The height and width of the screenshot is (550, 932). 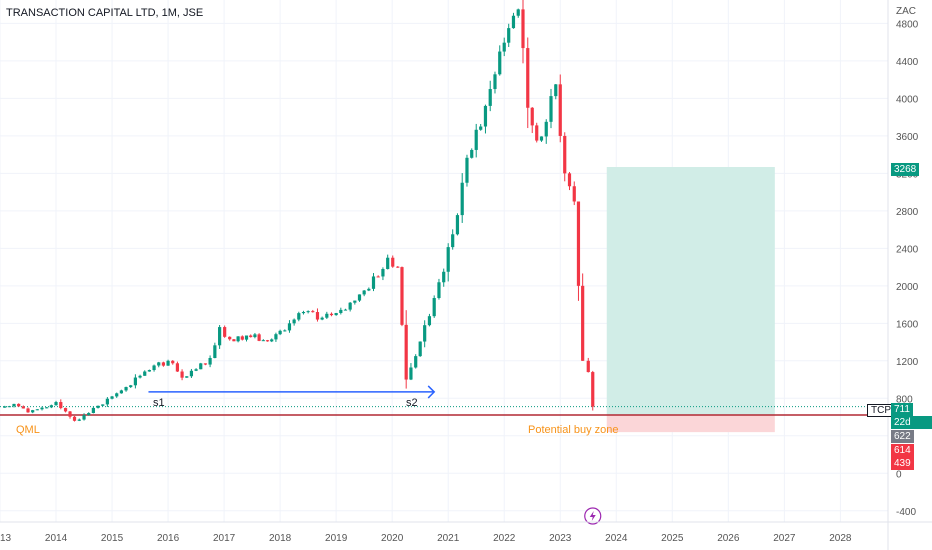 What do you see at coordinates (728, 538) in the screenshot?
I see `x-tick-label: 2026` at bounding box center [728, 538].